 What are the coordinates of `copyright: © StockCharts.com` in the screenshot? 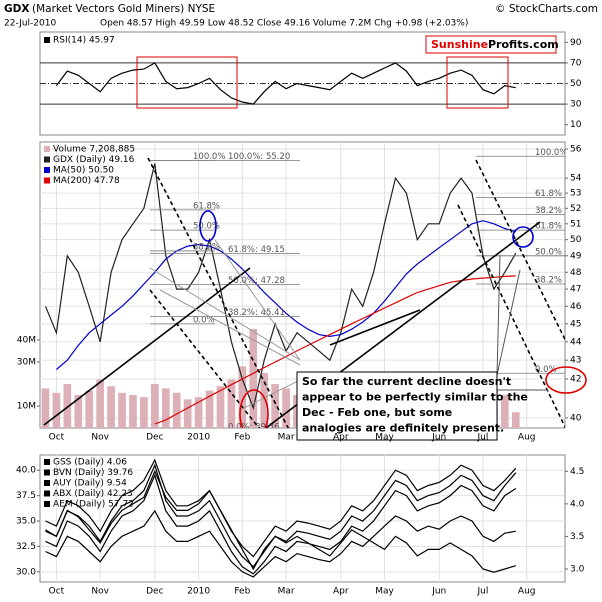 It's located at (546, 9).